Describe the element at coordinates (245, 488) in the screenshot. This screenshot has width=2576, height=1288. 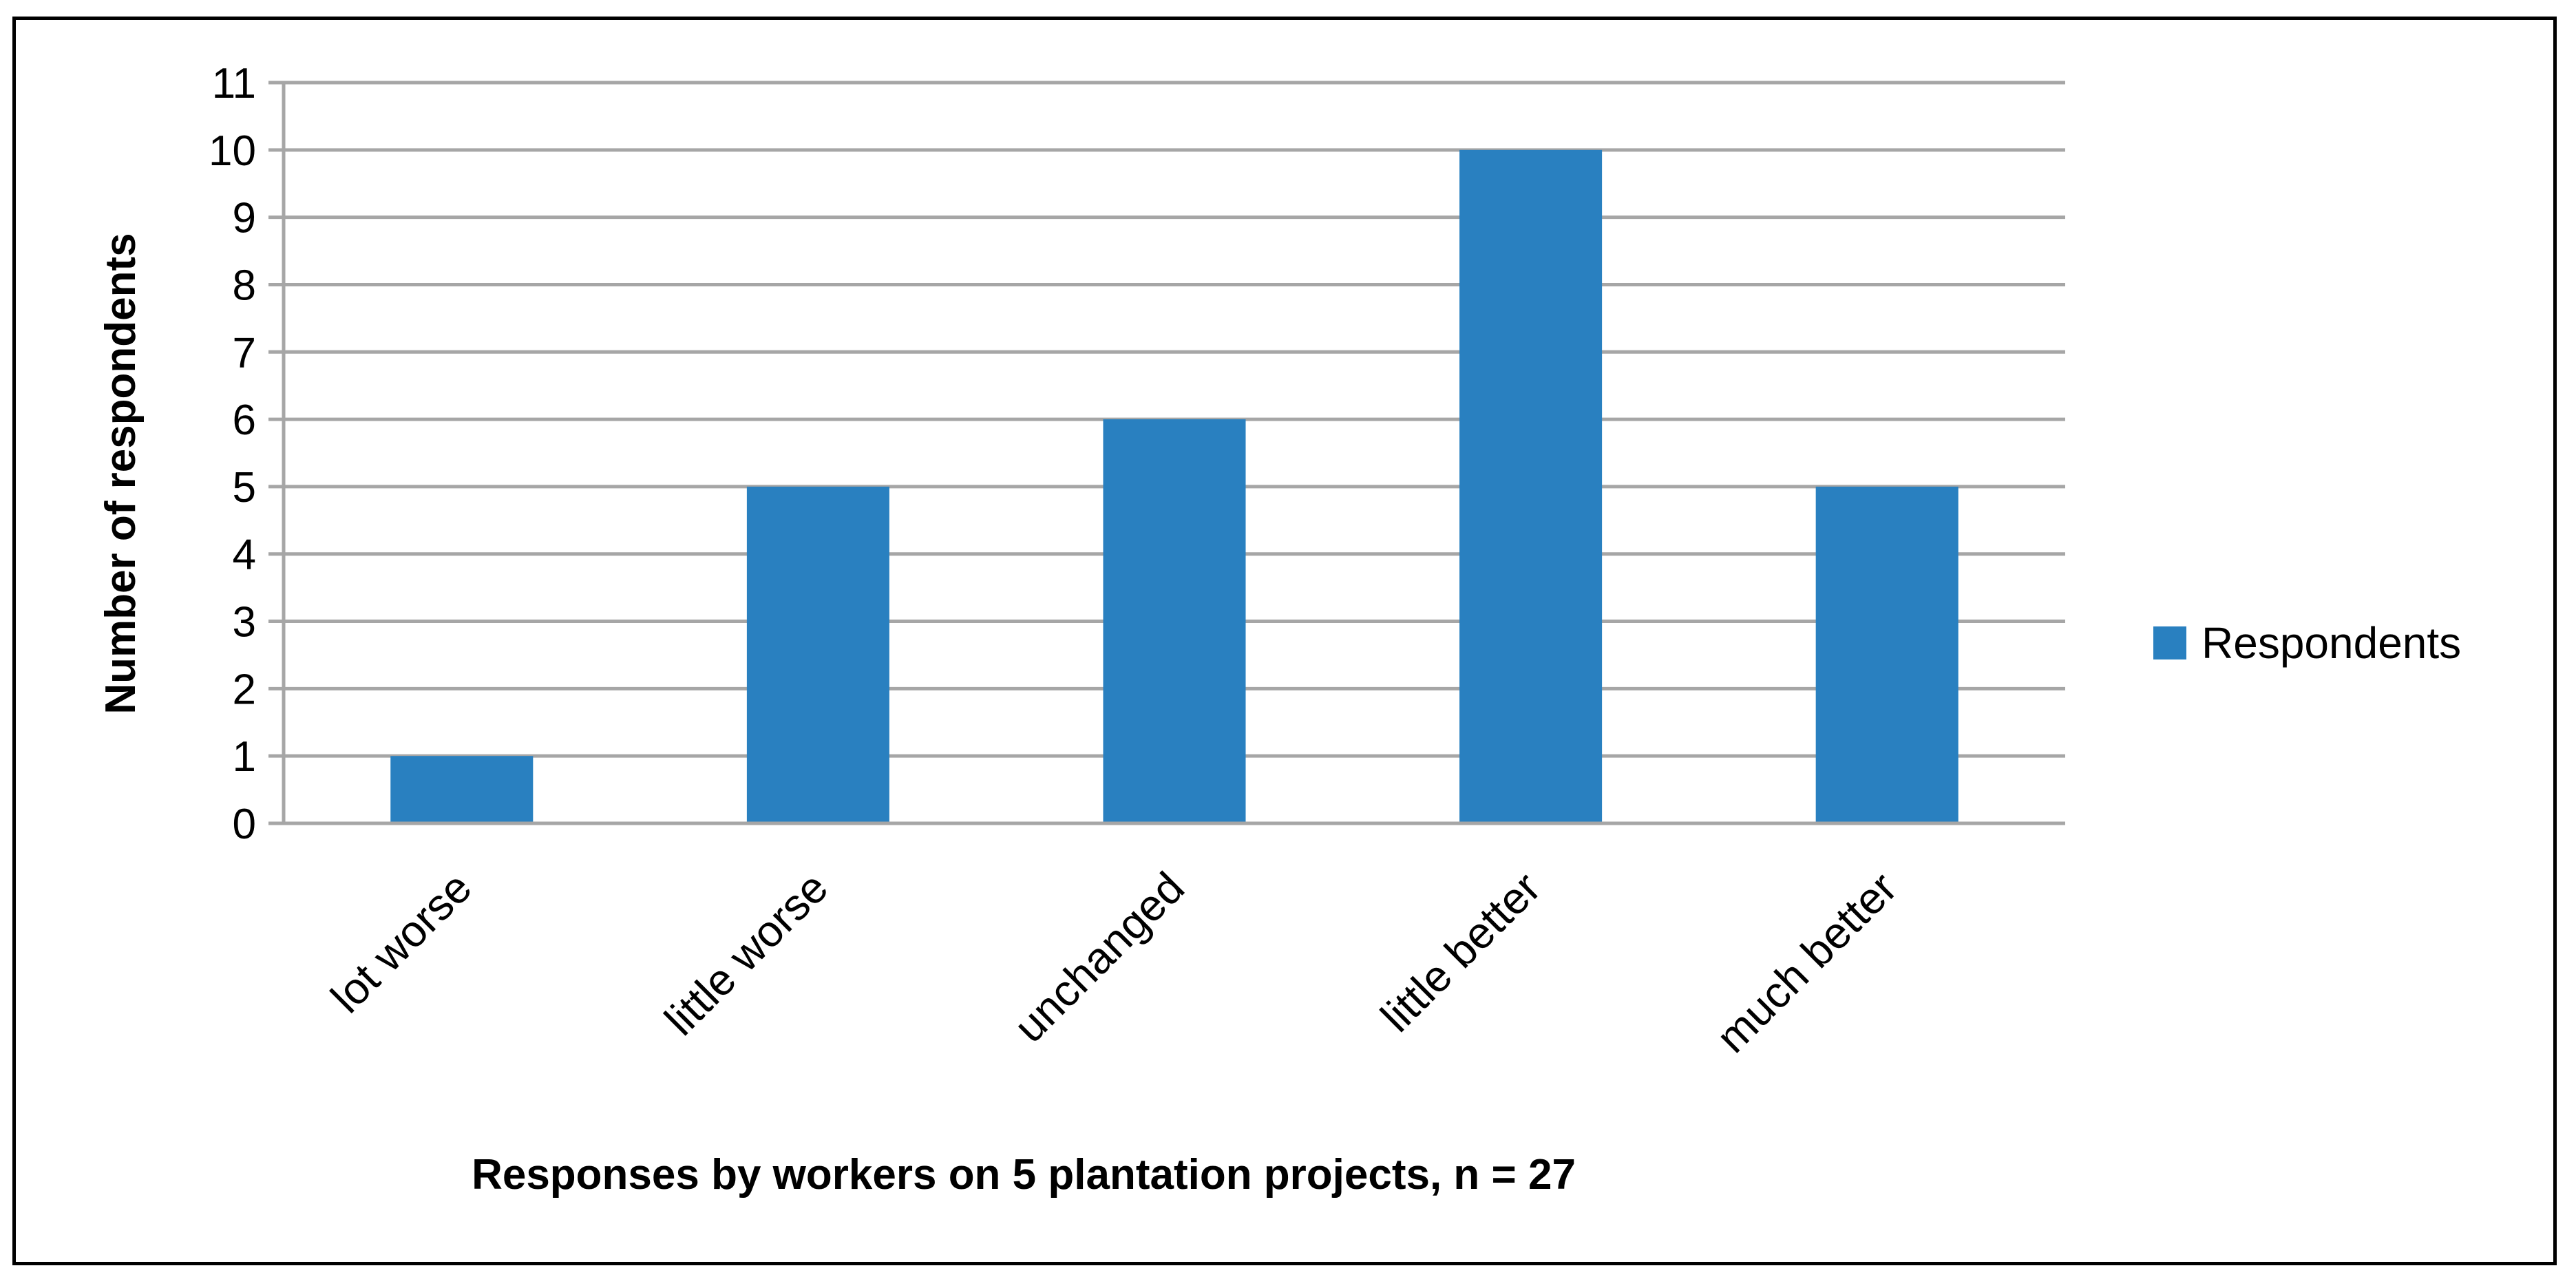
I see `y-tick-label: 5` at that location.